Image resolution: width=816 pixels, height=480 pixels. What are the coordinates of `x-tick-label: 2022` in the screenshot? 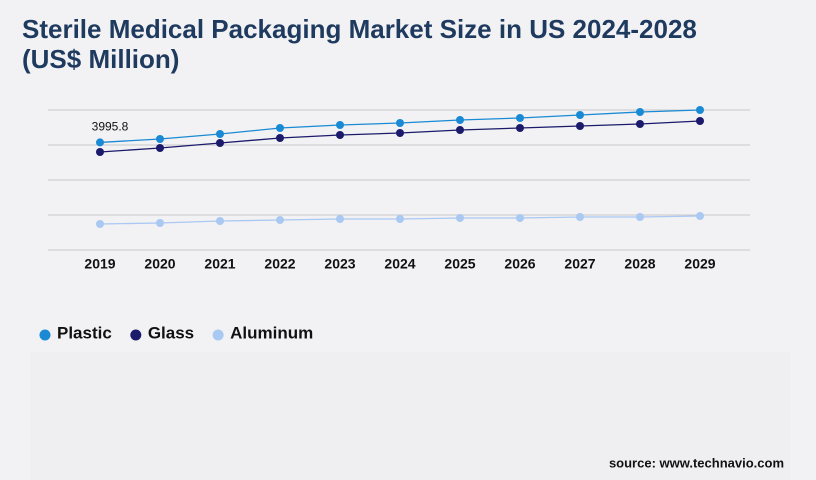 It's located at (279, 264).